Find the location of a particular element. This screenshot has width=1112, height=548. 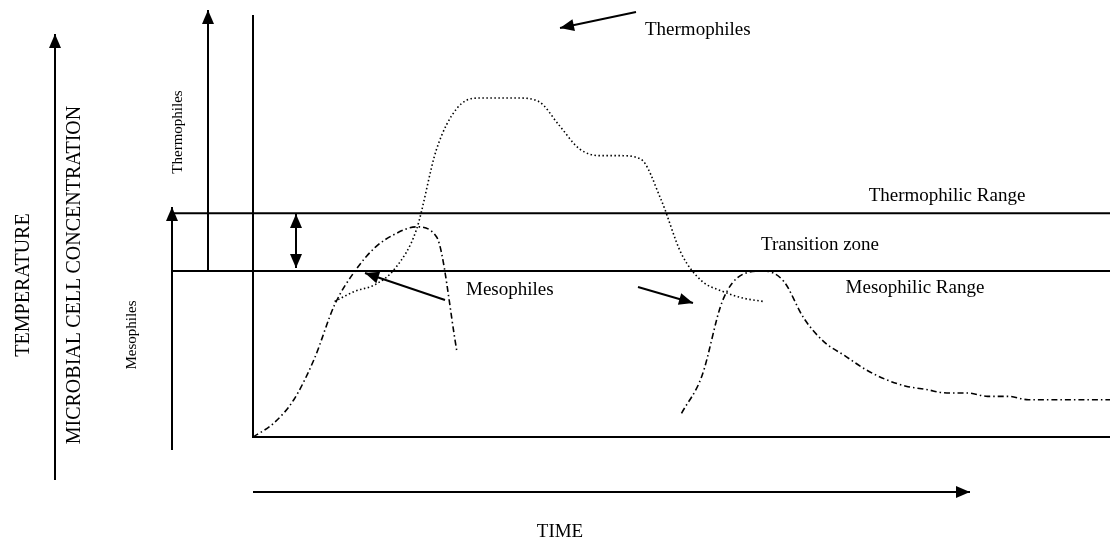

text: TEMPERATURE is located at coordinates (22, 285).